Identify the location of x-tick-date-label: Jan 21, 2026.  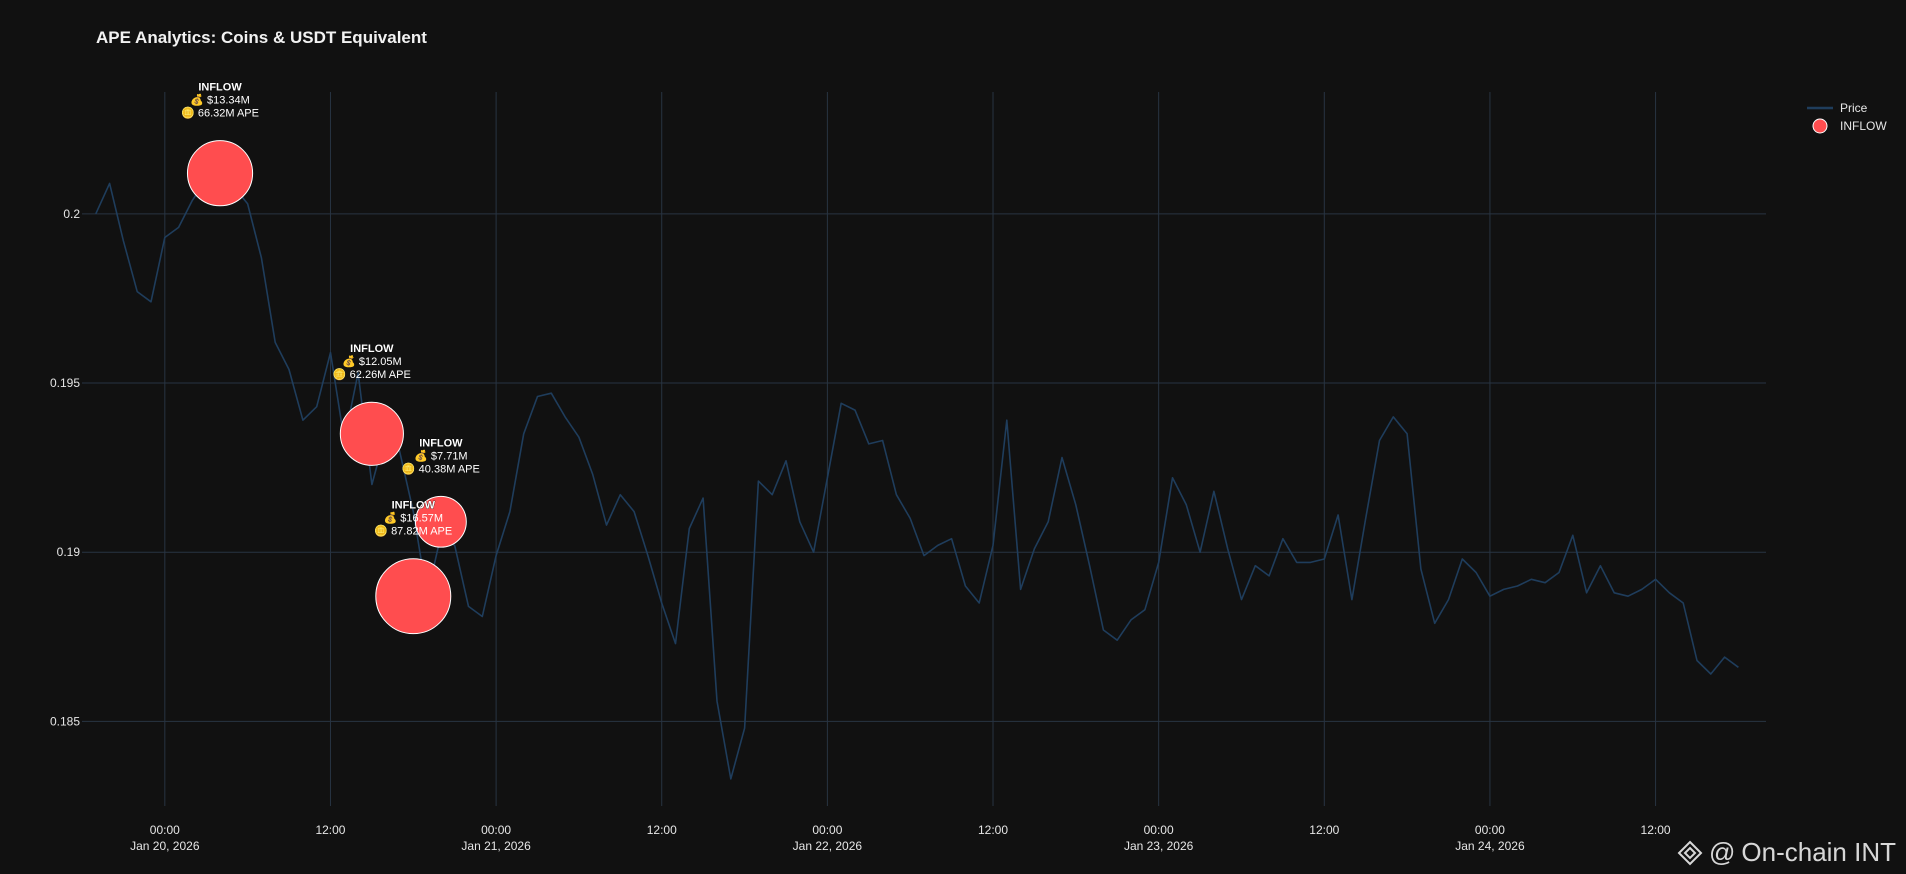
(496, 846).